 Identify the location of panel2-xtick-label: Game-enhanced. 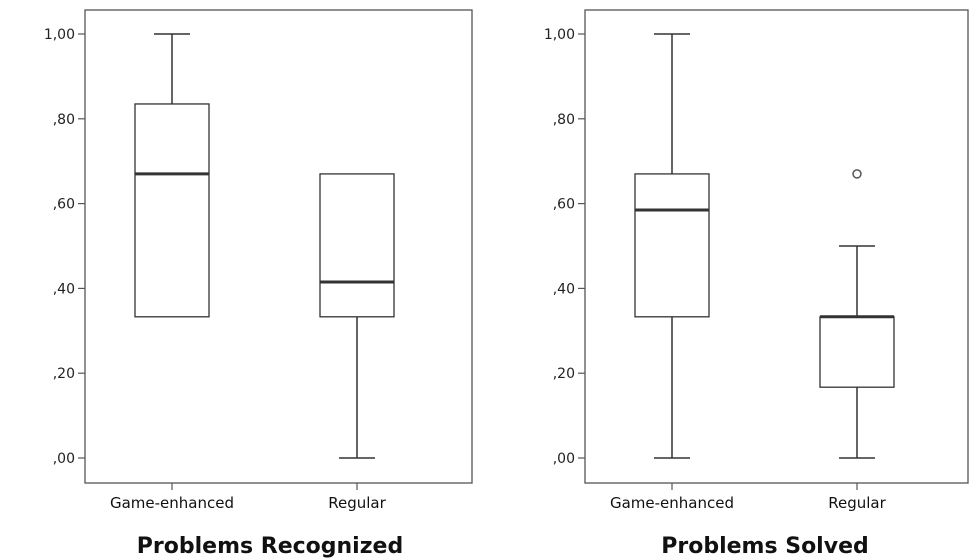
(672, 503).